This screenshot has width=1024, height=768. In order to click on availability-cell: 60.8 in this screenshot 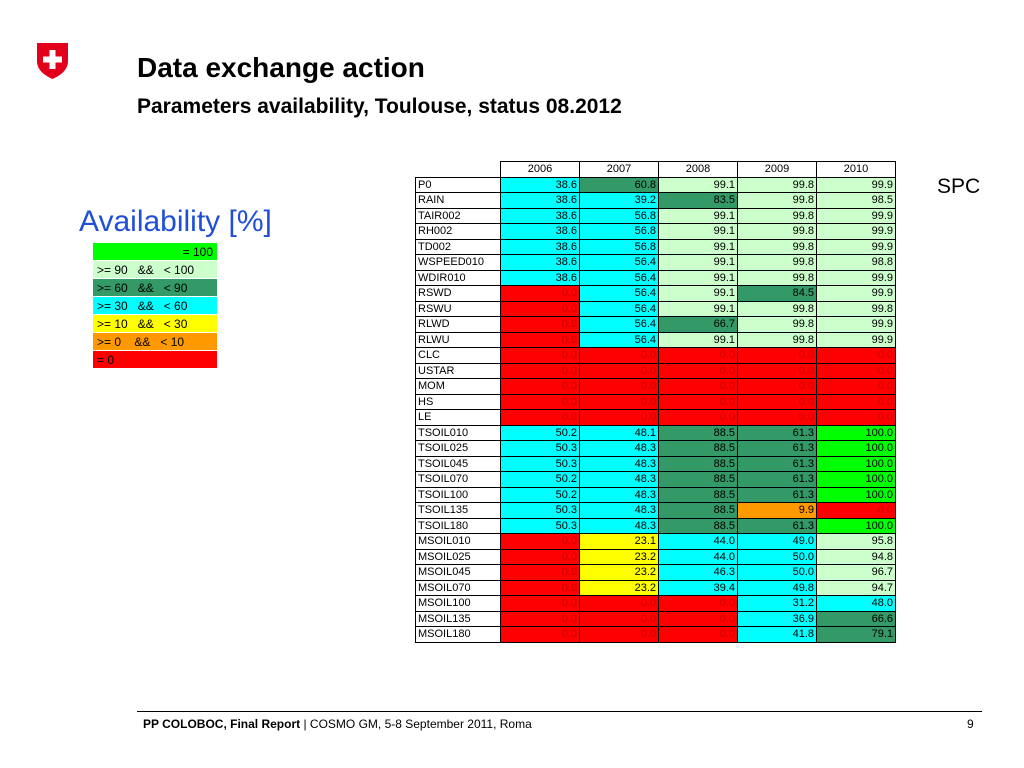, I will do `click(619, 184)`.